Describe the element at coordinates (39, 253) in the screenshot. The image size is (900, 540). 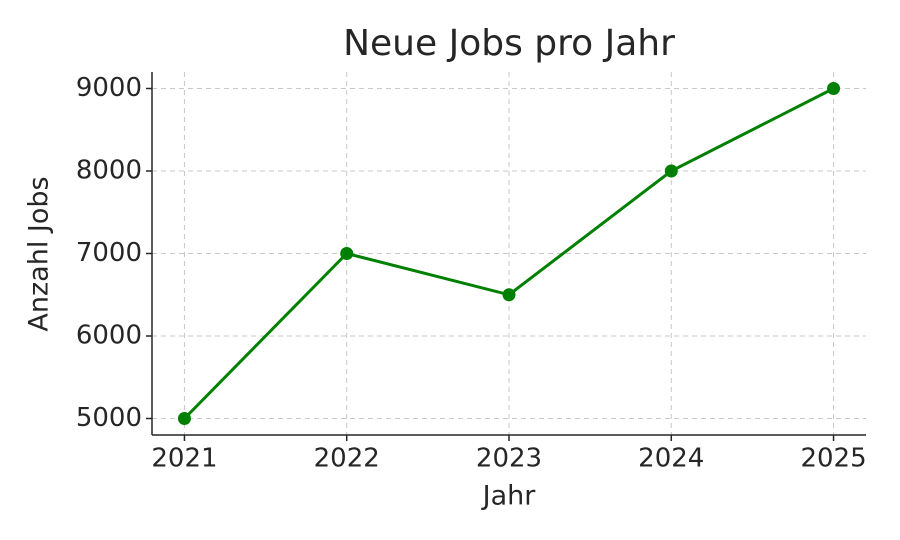
I see `y-axis-label: Anzahl Jobs` at that location.